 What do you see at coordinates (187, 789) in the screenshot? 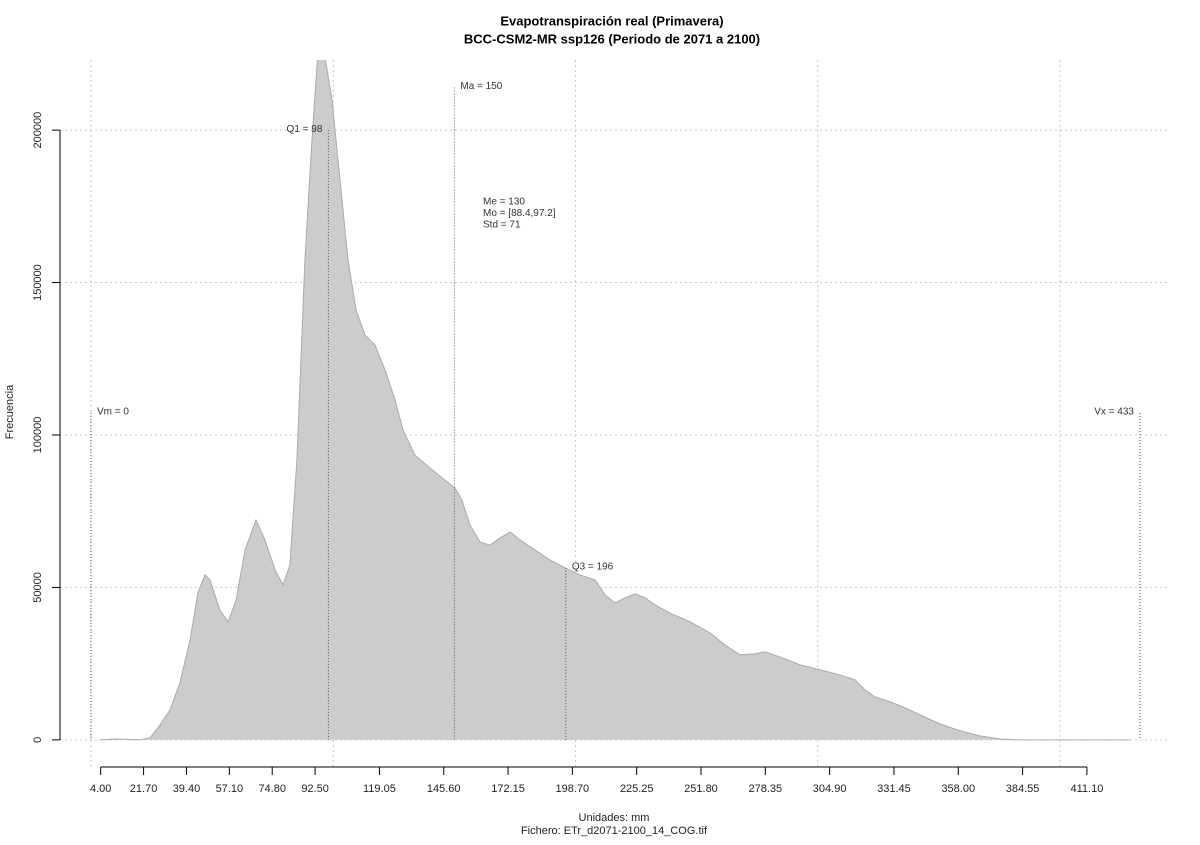
I see `x-tick-label: 39.40` at bounding box center [187, 789].